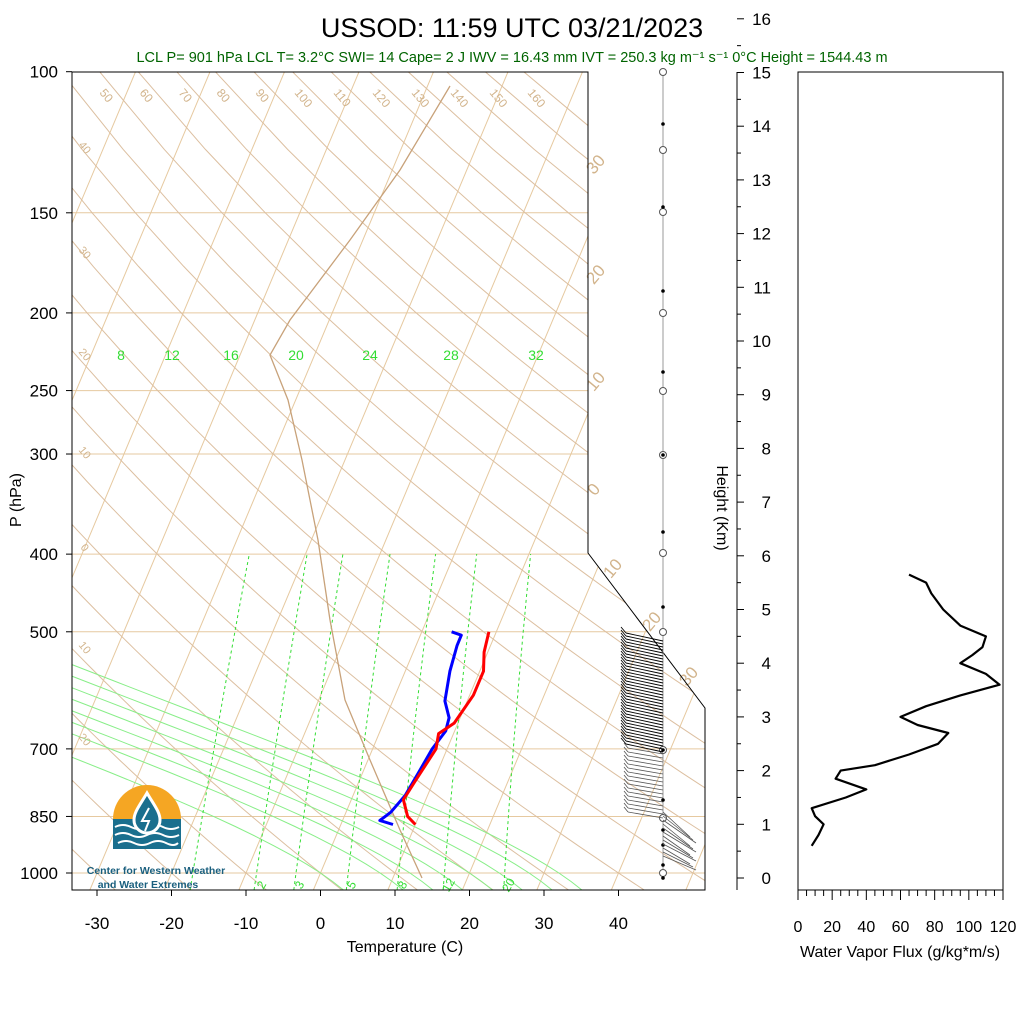  Describe the element at coordinates (156, 871) in the screenshot. I see `logo-text-line-1: Center for Western Weather` at that location.